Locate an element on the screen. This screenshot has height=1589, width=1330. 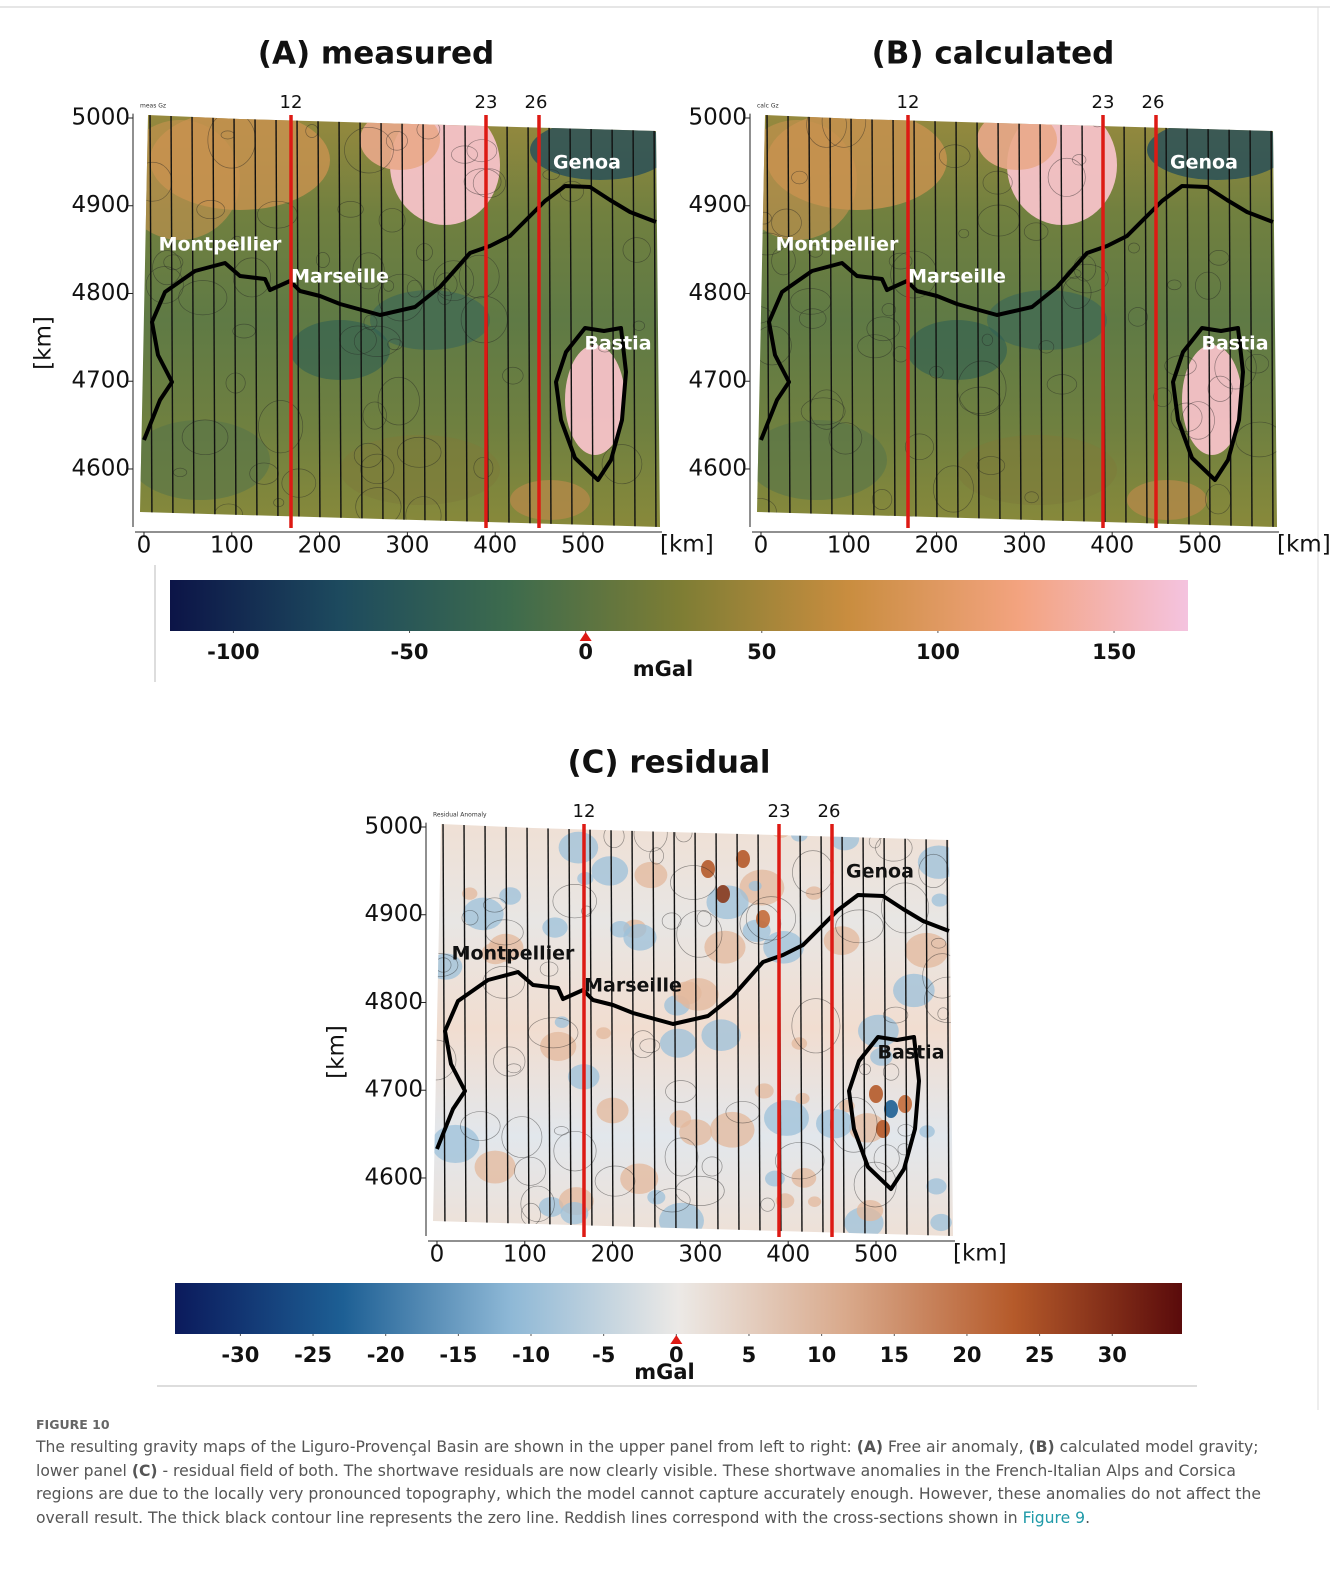
profile-label: 23 is located at coordinates (1103, 102).